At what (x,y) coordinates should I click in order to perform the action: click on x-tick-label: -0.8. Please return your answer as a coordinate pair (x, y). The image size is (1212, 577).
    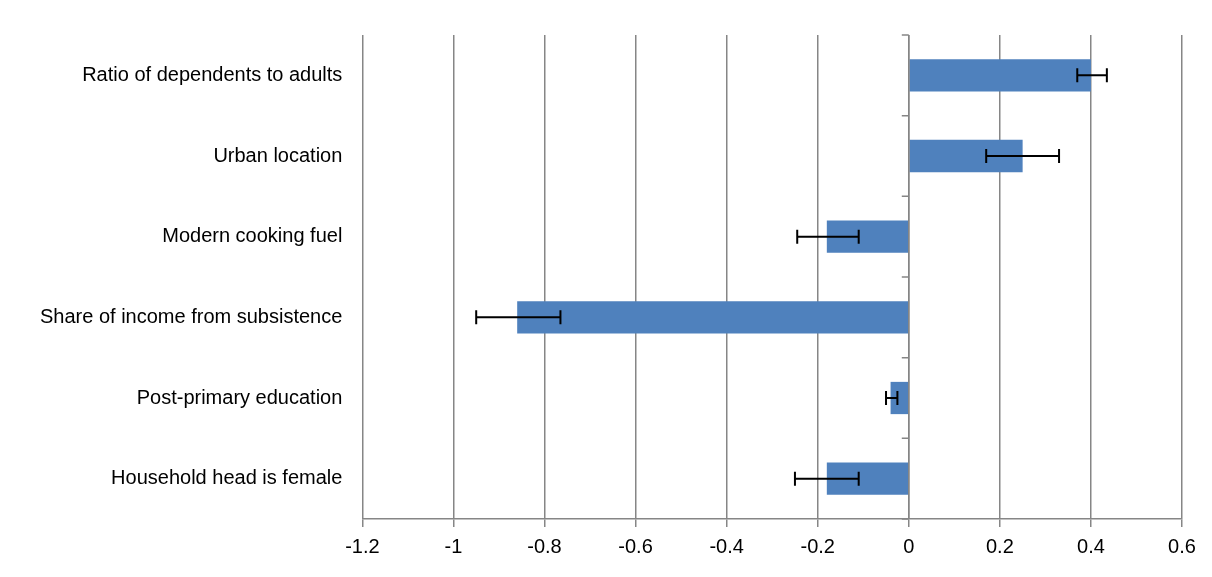
    Looking at the image, I should click on (544, 545).